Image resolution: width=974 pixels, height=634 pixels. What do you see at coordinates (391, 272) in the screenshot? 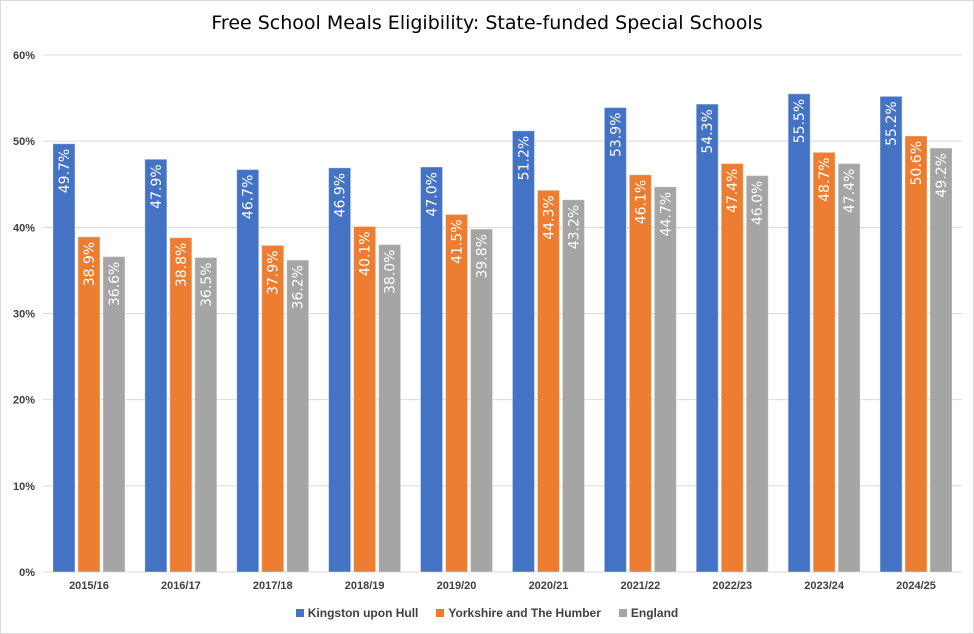
I see `data-label: 38.0%` at bounding box center [391, 272].